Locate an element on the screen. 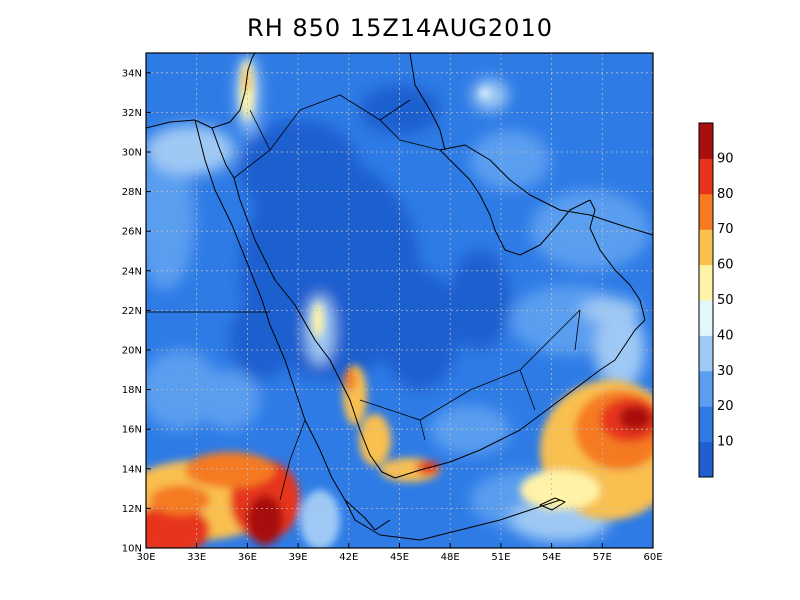  x-tick-label: 45E is located at coordinates (399, 557).